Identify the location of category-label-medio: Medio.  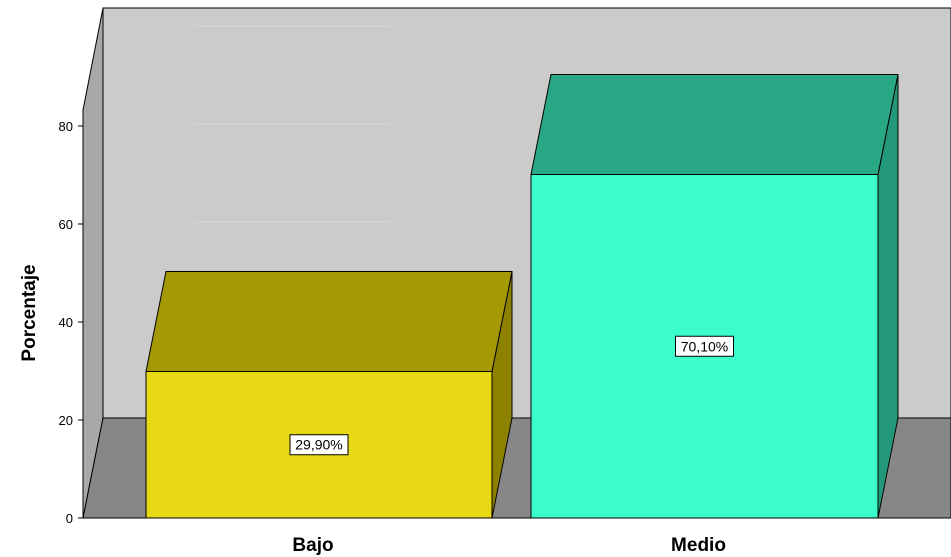
(698, 545).